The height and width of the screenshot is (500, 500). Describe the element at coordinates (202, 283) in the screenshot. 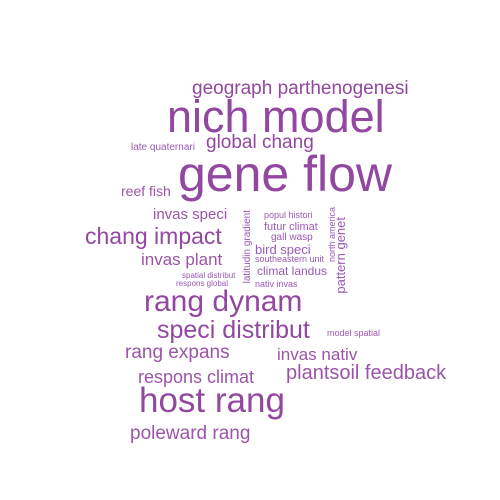

I see `word-respons-global: respons global` at that location.